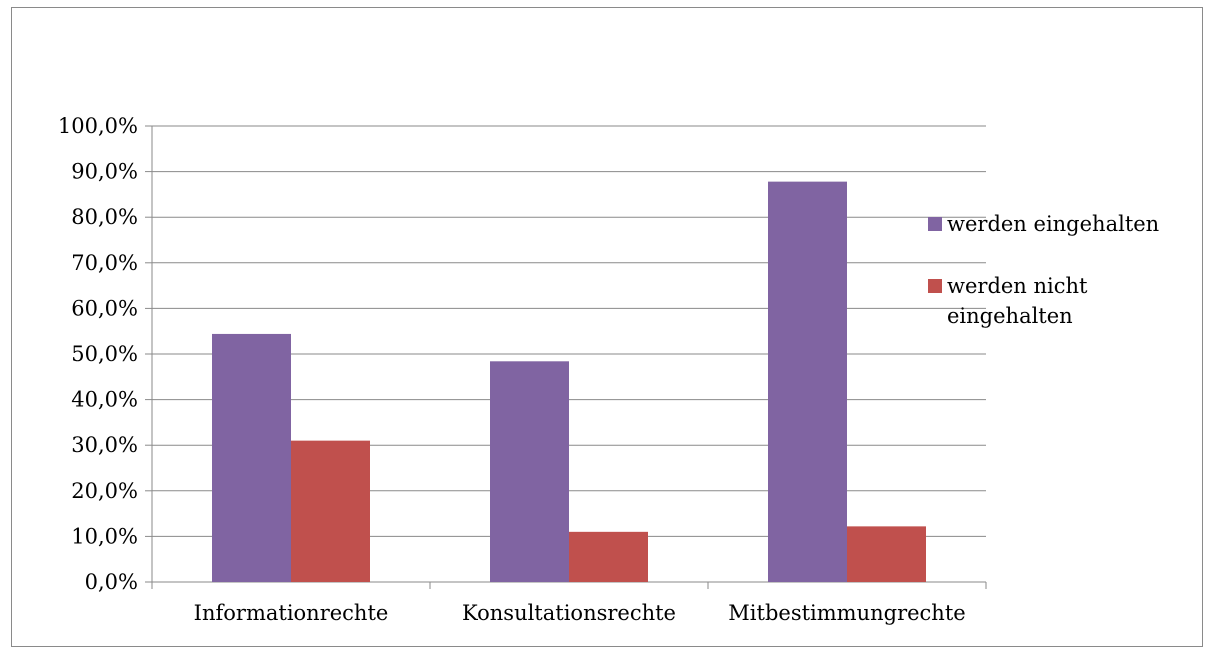 The width and height of the screenshot is (1206, 647). Describe the element at coordinates (104, 263) in the screenshot. I see `y-tick-label: 70,0%` at that location.